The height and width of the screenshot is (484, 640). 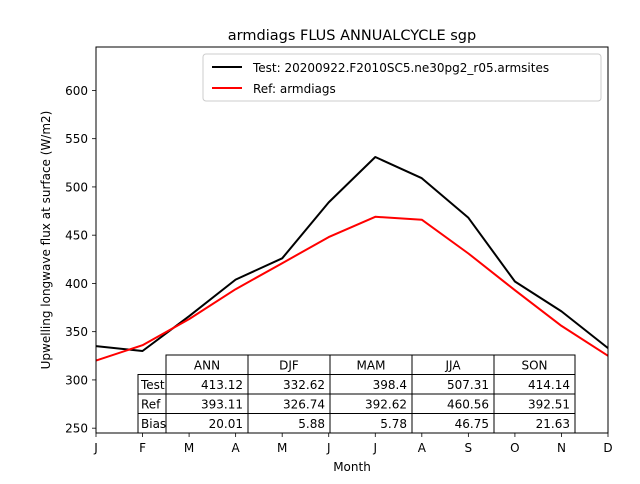 I want to click on x-axis-label: Month, so click(x=352, y=467).